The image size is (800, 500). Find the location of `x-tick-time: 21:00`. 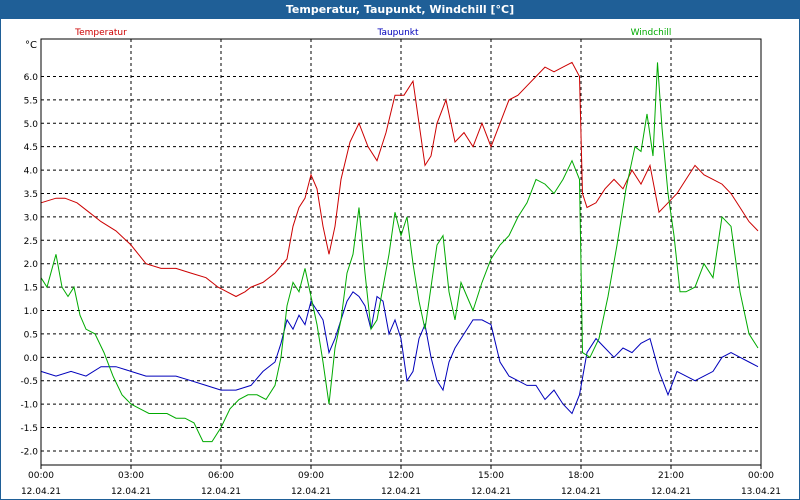

x-tick-time: 21:00 is located at coordinates (671, 476).